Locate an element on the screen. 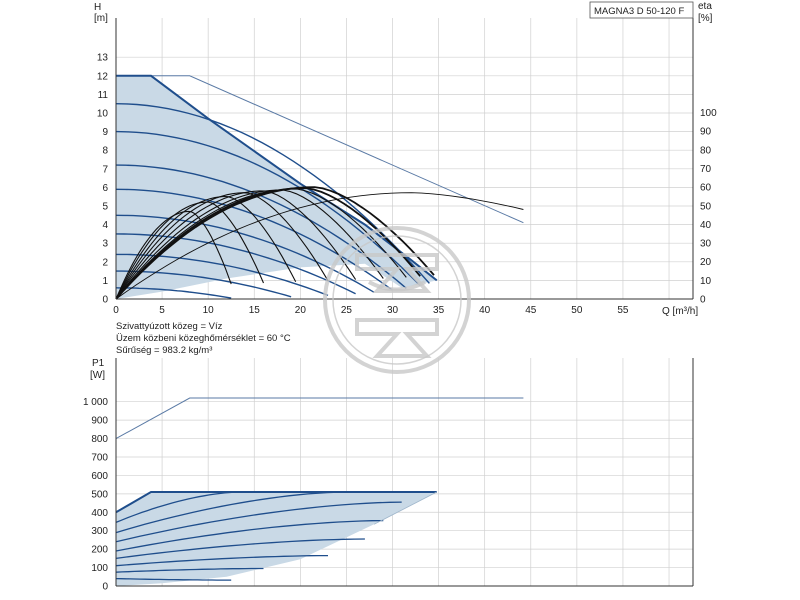 Image resolution: width=800 pixels, height=600 pixels. seal-logo-icon is located at coordinates (397, 300).